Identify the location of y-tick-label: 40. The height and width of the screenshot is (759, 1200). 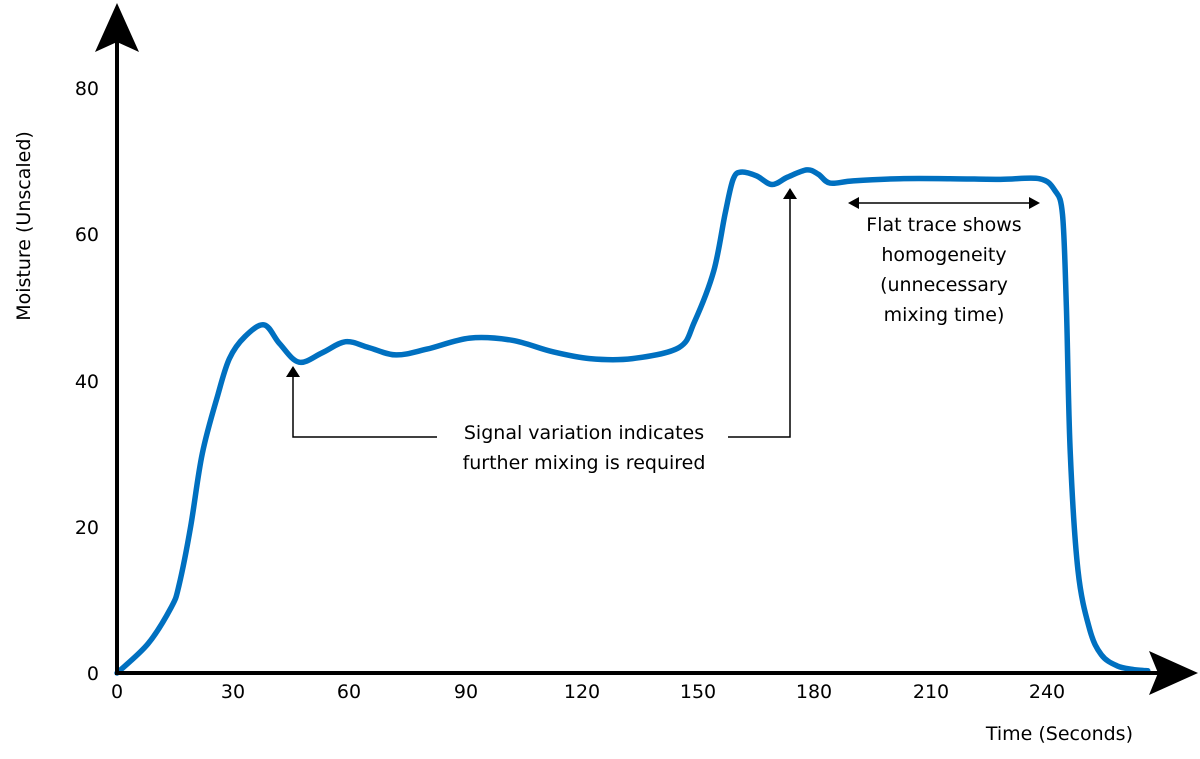
(87, 382).